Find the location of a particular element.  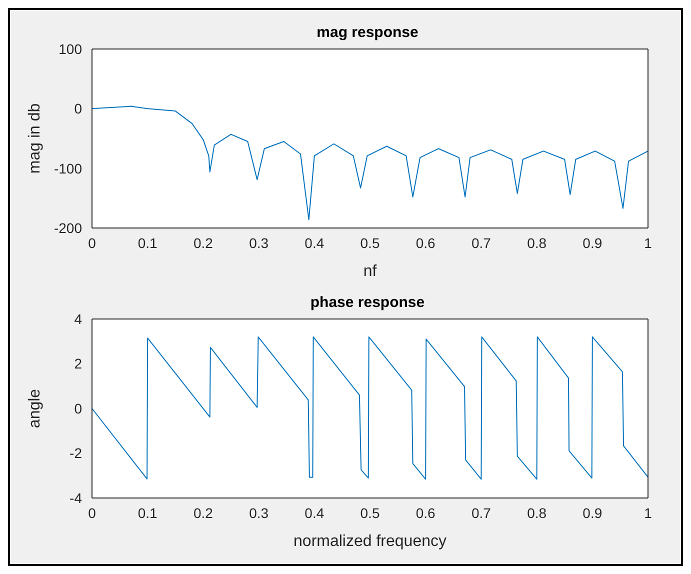

chart-title: mag response is located at coordinates (368, 32).